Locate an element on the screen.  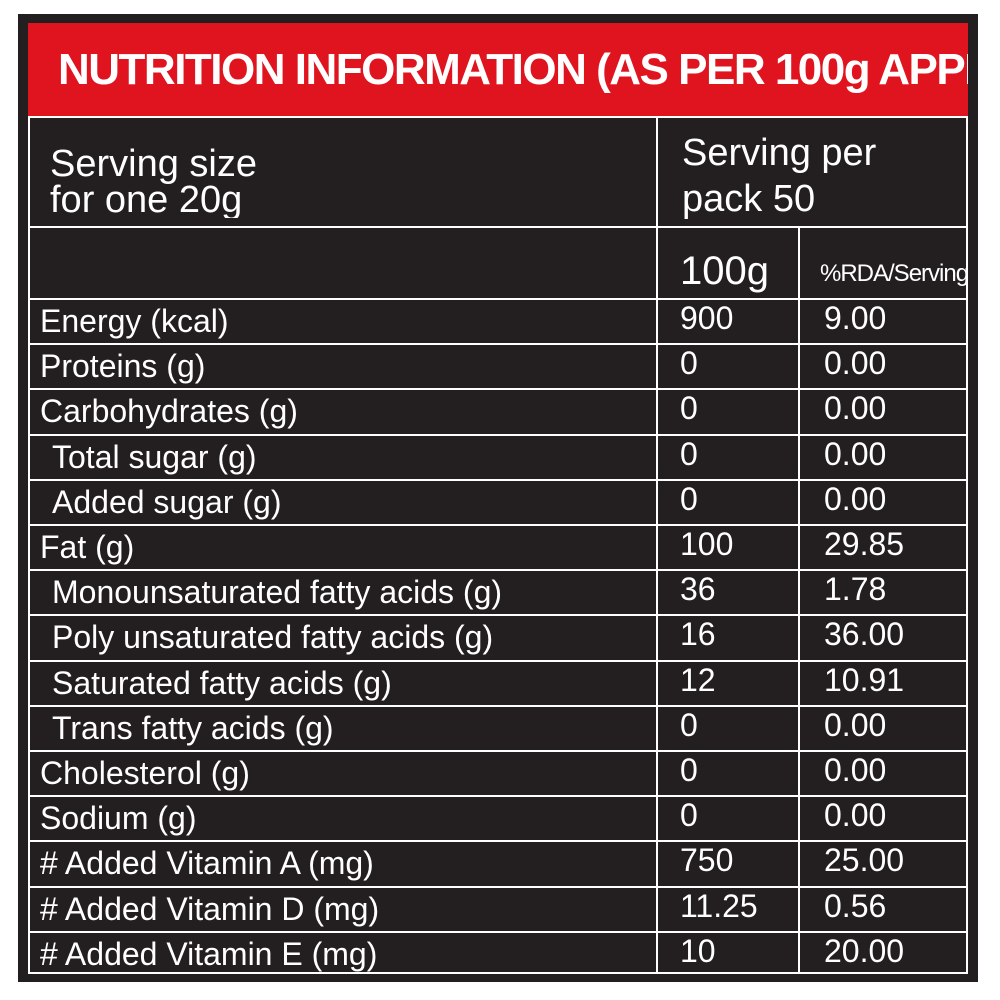
serving-per-line2: pack 50 is located at coordinates (749, 199).